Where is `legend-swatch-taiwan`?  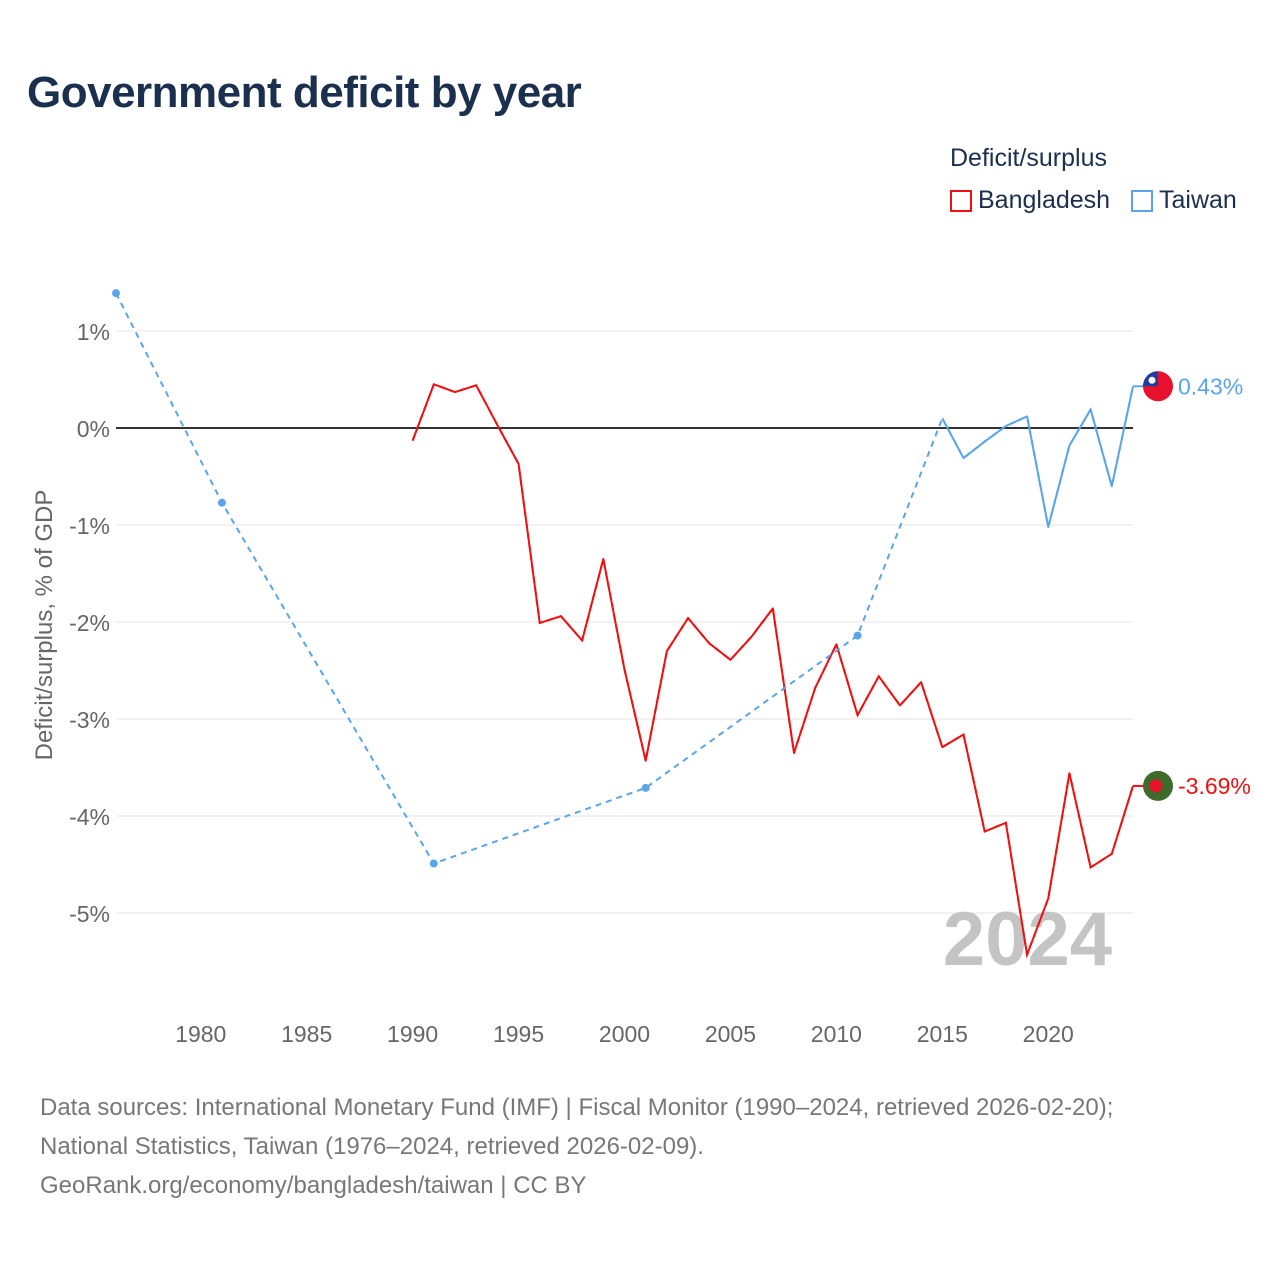
legend-swatch-taiwan is located at coordinates (1142, 200).